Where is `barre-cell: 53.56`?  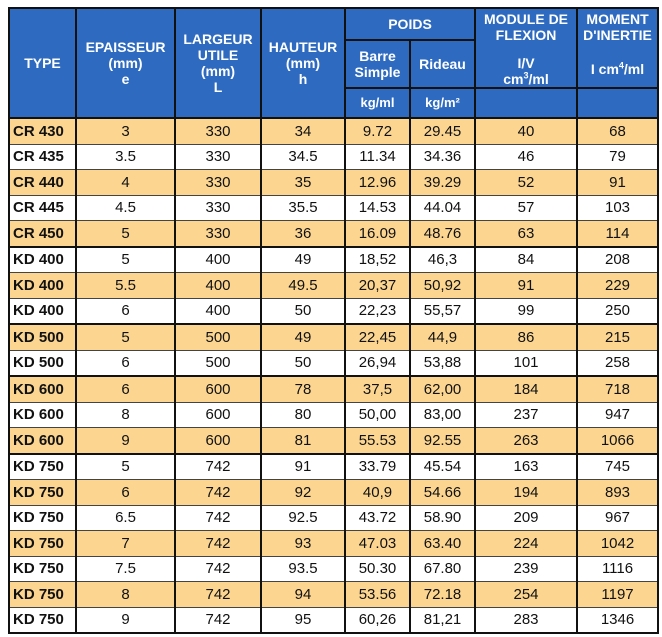
barre-cell: 53.56 is located at coordinates (377, 594).